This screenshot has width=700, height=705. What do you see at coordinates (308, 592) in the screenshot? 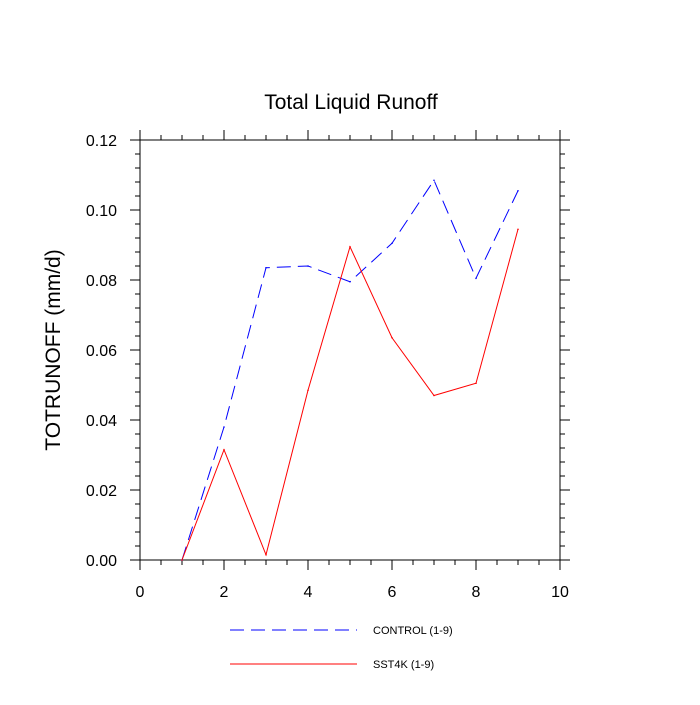
I see `x-tick-label: 4` at bounding box center [308, 592].